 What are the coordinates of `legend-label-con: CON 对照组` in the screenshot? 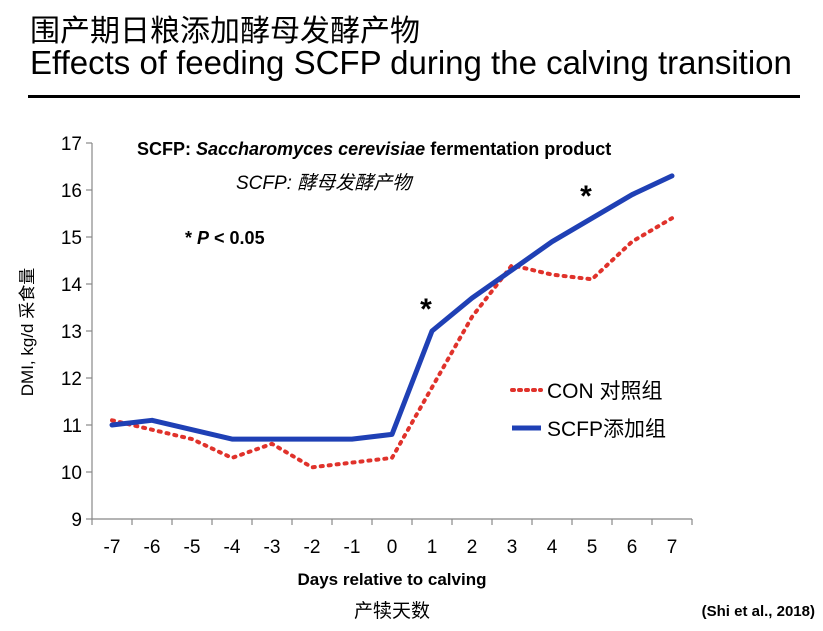 It's located at (605, 391).